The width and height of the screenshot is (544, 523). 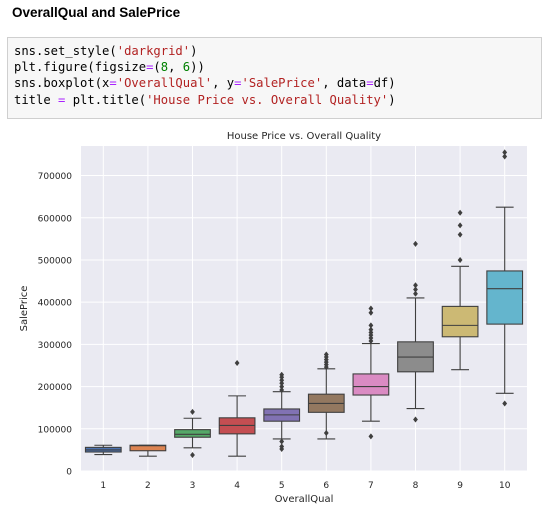 I want to click on y-tick-label: 300000, so click(x=55, y=346).